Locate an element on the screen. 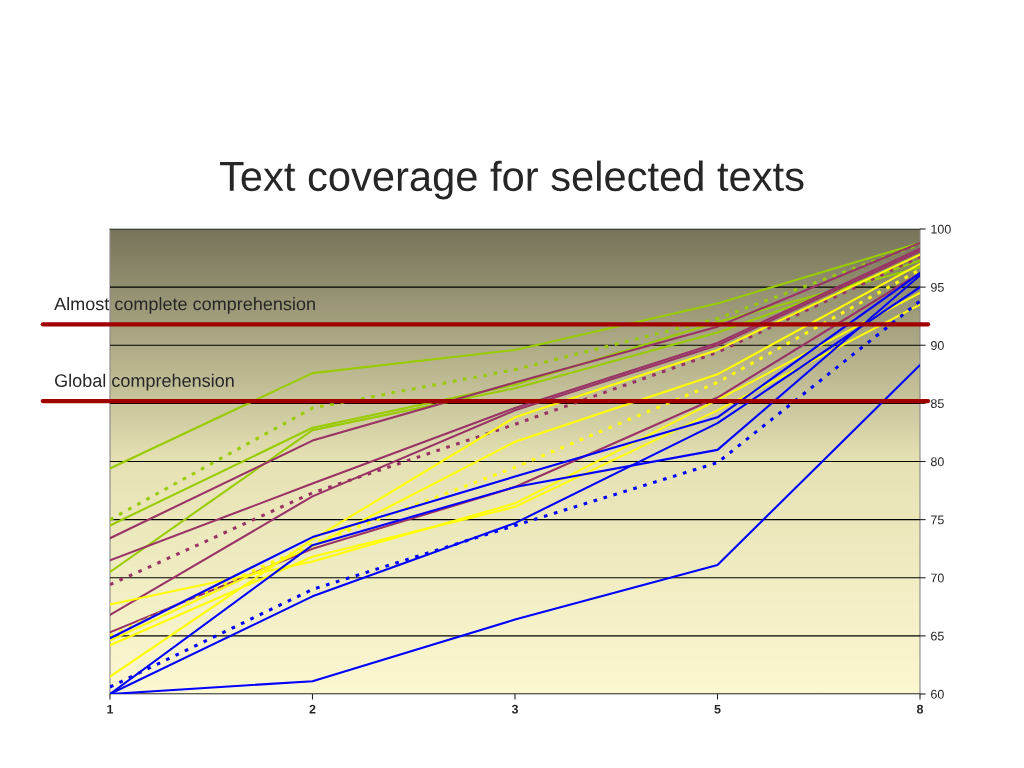 Image resolution: width=1024 pixels, height=768 pixels. chart-title: Text coverage for selected texts is located at coordinates (512, 180).